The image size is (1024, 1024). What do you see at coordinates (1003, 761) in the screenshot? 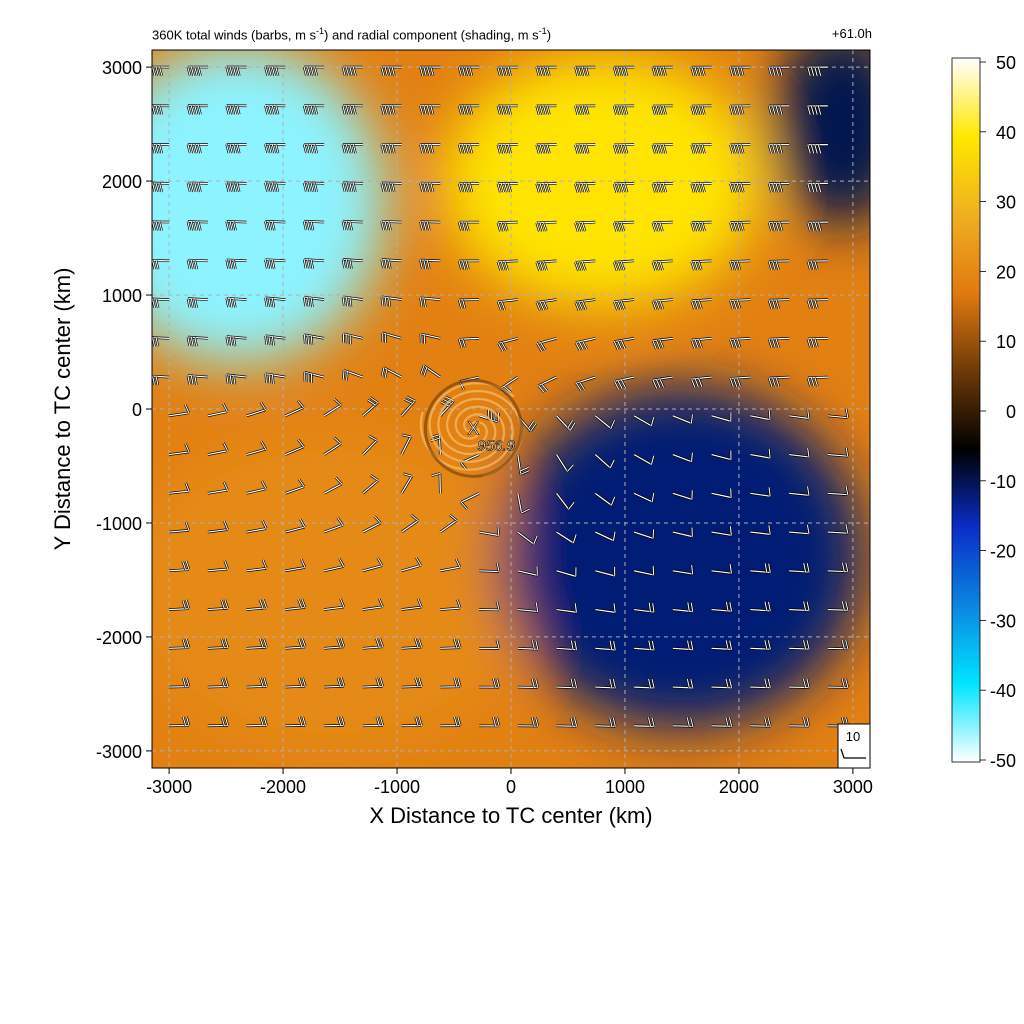
I see `colorbar-tick-label: -50` at bounding box center [1003, 761].